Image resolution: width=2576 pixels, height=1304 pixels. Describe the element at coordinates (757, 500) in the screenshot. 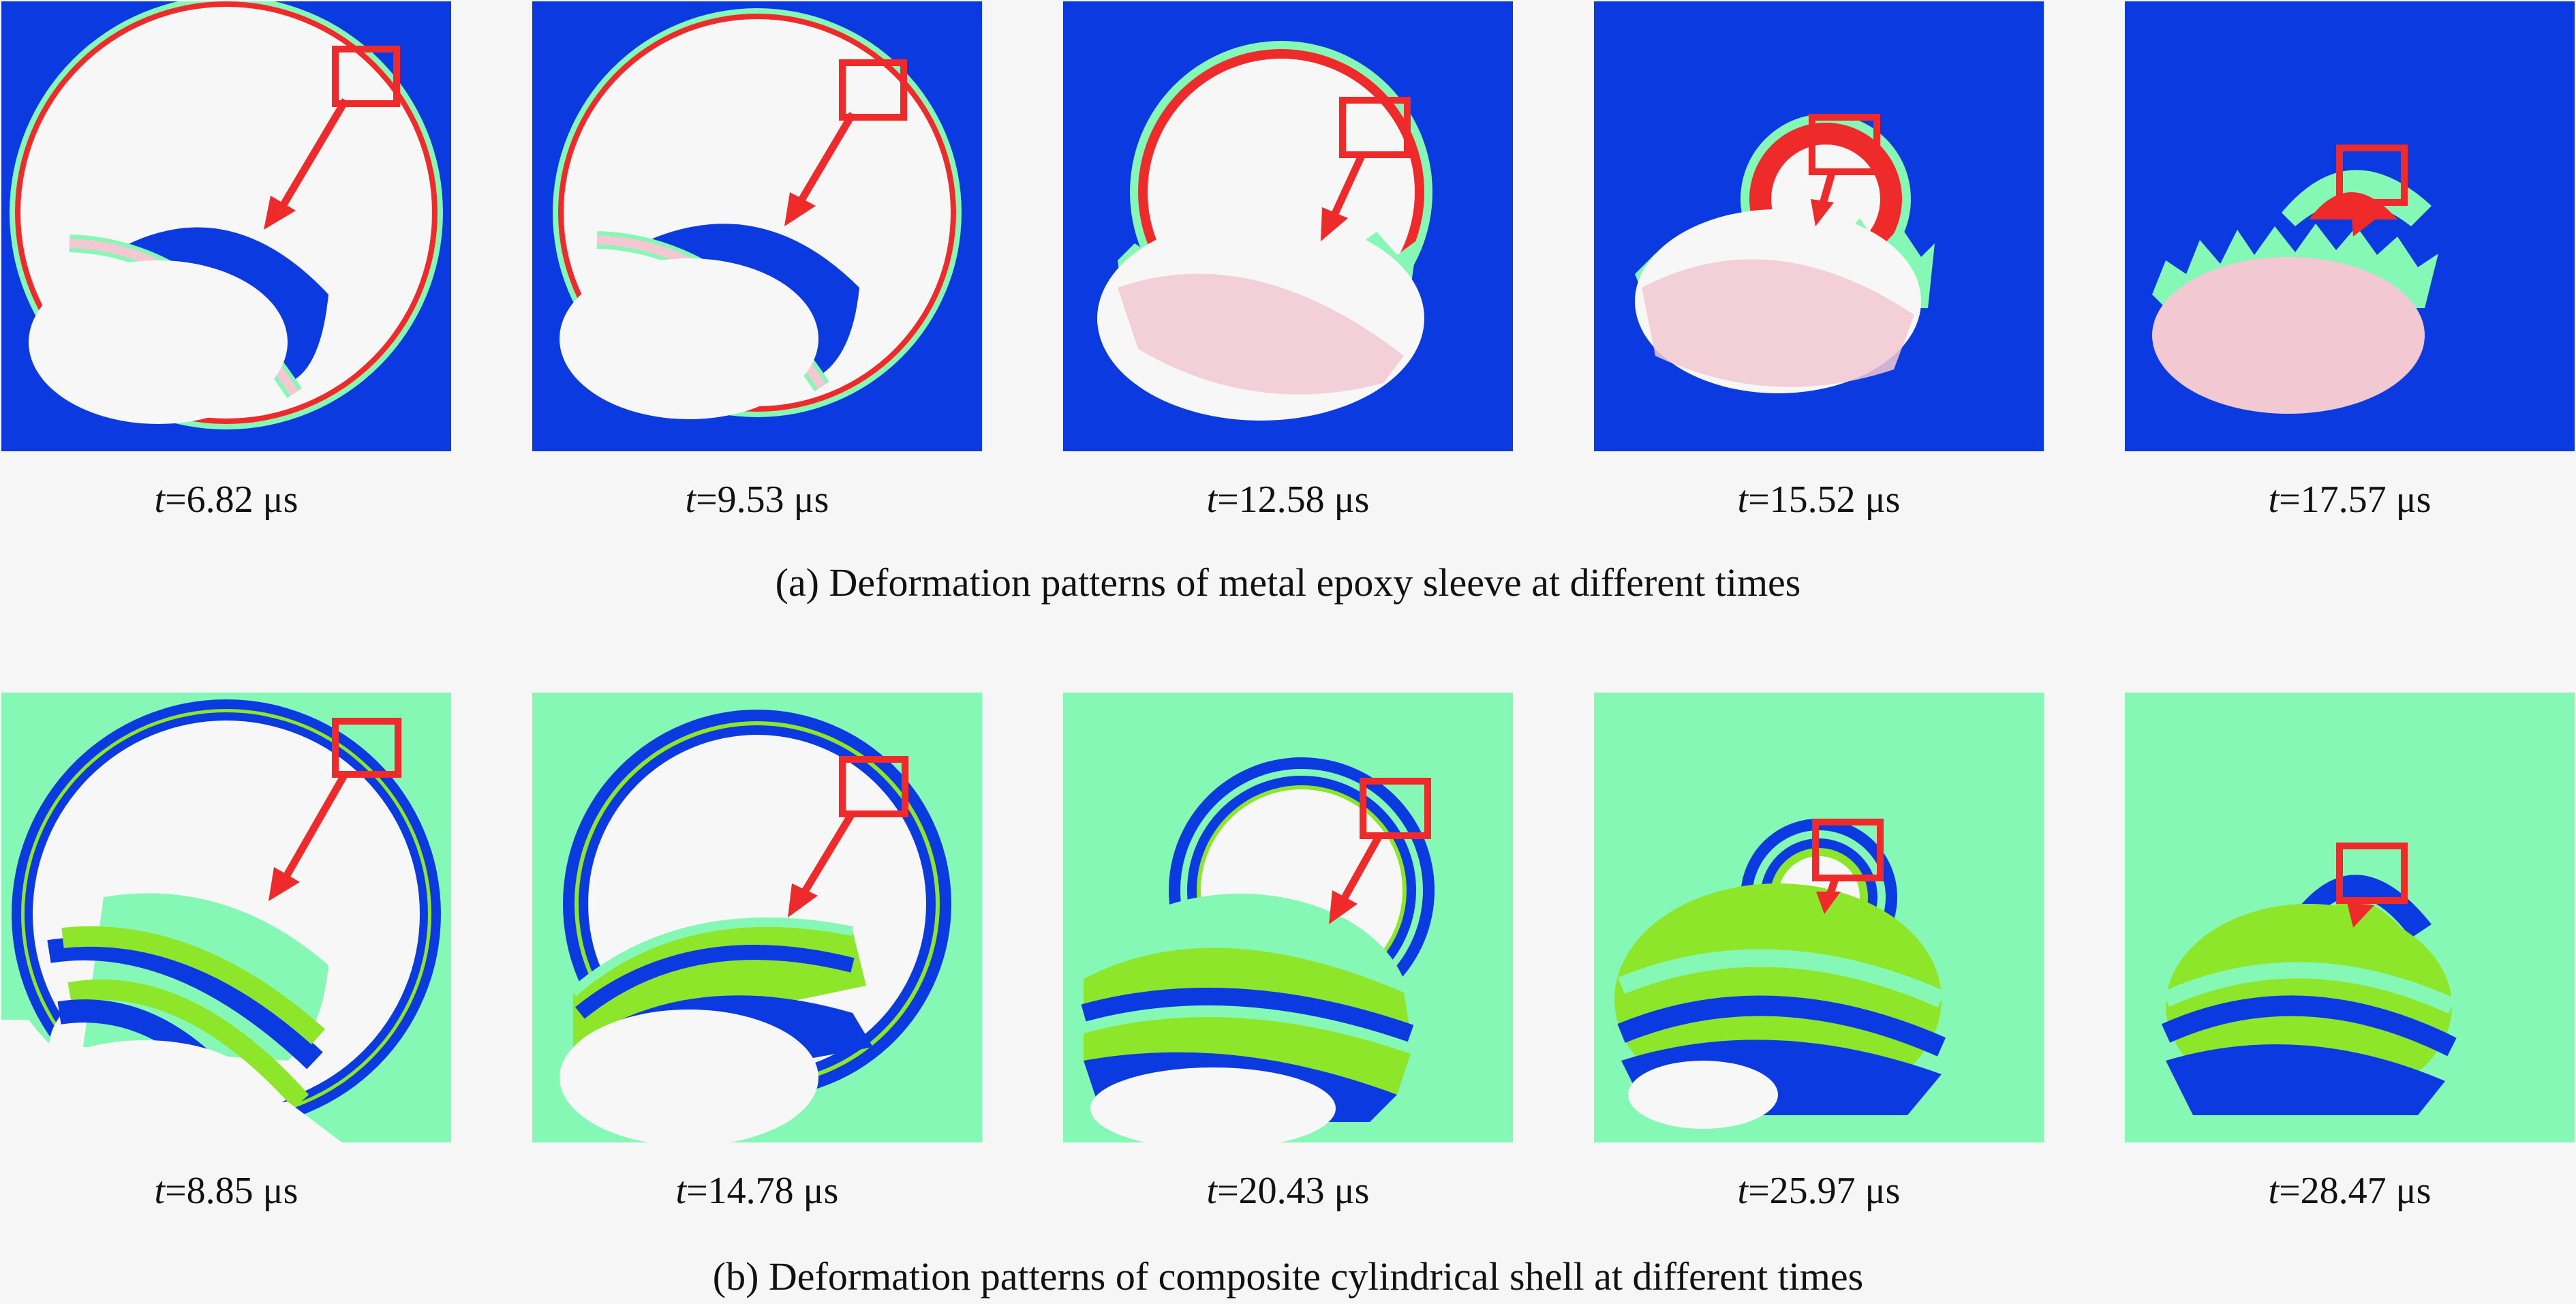

I see `time-label: t=9.53 μs` at that location.